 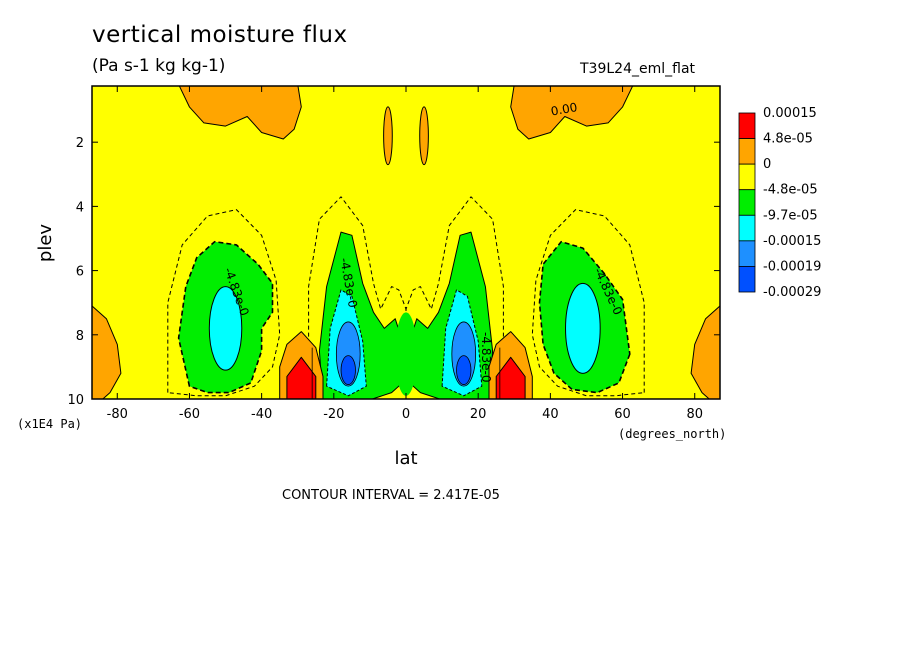 What do you see at coordinates (767, 164) in the screenshot?
I see `colorbar-label: 0` at bounding box center [767, 164].